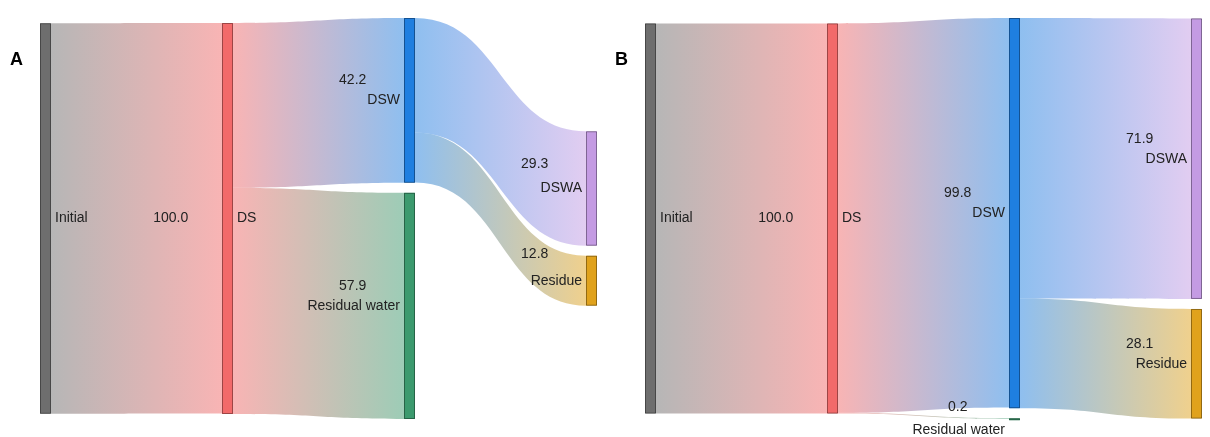  I want to click on text: B, so click(621, 58).